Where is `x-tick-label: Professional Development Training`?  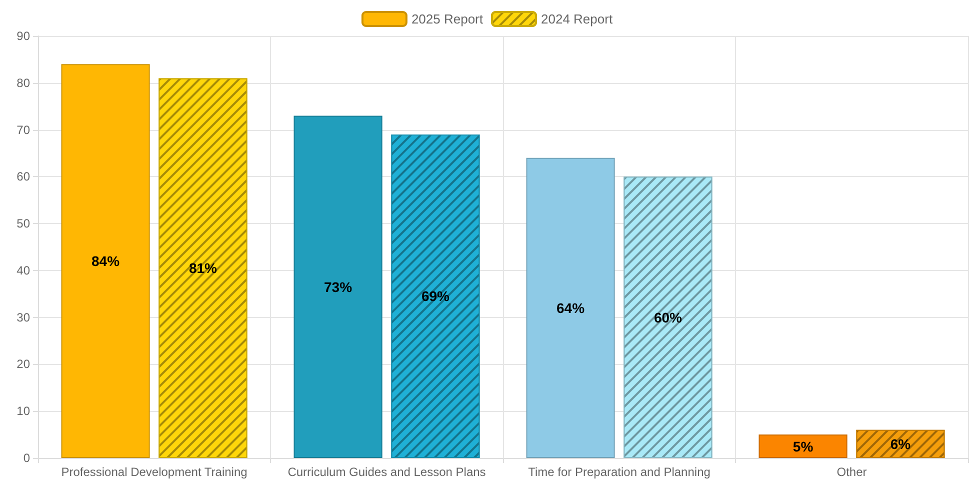
x-tick-label: Professional Development Training is located at coordinates (154, 472).